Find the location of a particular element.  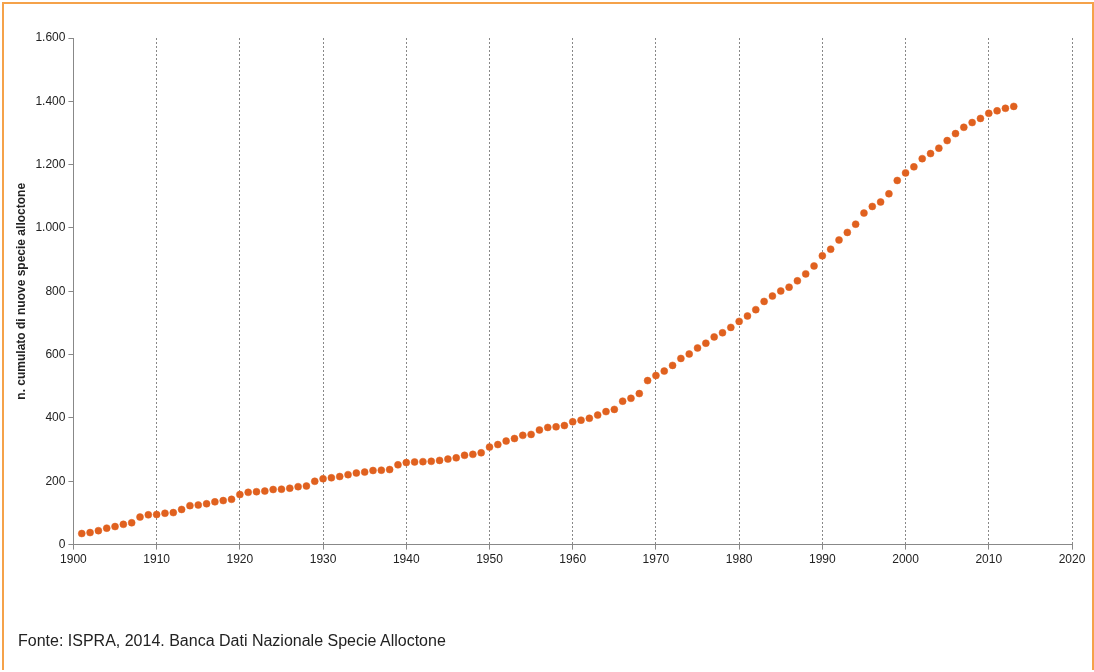

y-tick-label: 600 is located at coordinates (55, 353).